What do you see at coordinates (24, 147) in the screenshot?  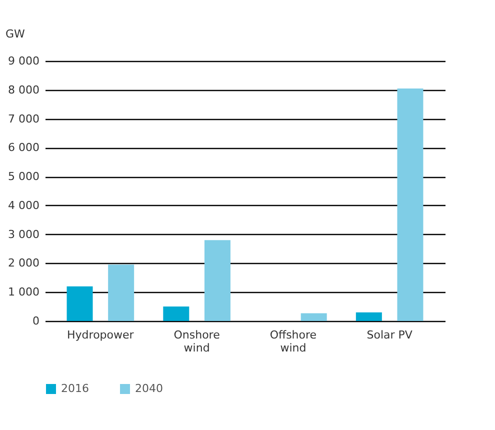 I see `y-tick-label: 6 000` at bounding box center [24, 147].